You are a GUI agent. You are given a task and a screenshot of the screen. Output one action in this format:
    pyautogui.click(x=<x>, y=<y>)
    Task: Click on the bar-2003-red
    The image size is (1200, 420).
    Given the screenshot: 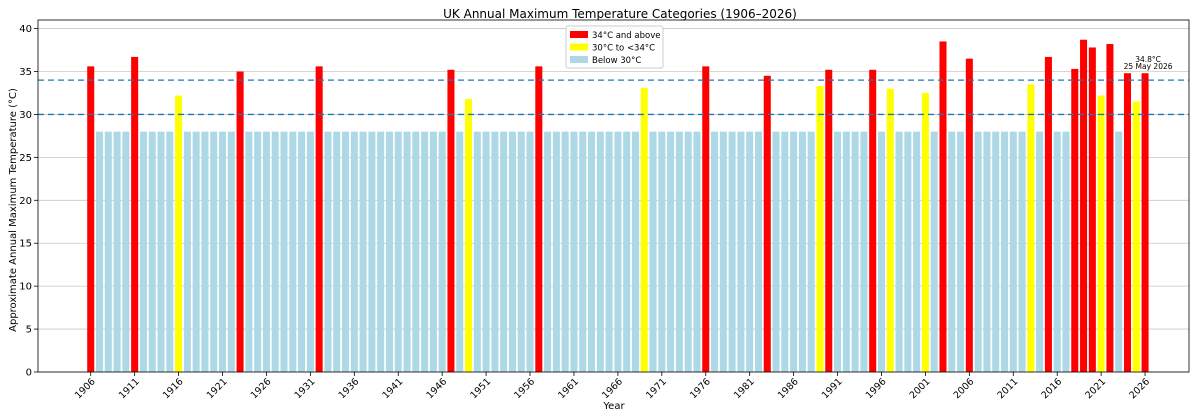 What is the action you would take?
    pyautogui.click(x=943, y=207)
    